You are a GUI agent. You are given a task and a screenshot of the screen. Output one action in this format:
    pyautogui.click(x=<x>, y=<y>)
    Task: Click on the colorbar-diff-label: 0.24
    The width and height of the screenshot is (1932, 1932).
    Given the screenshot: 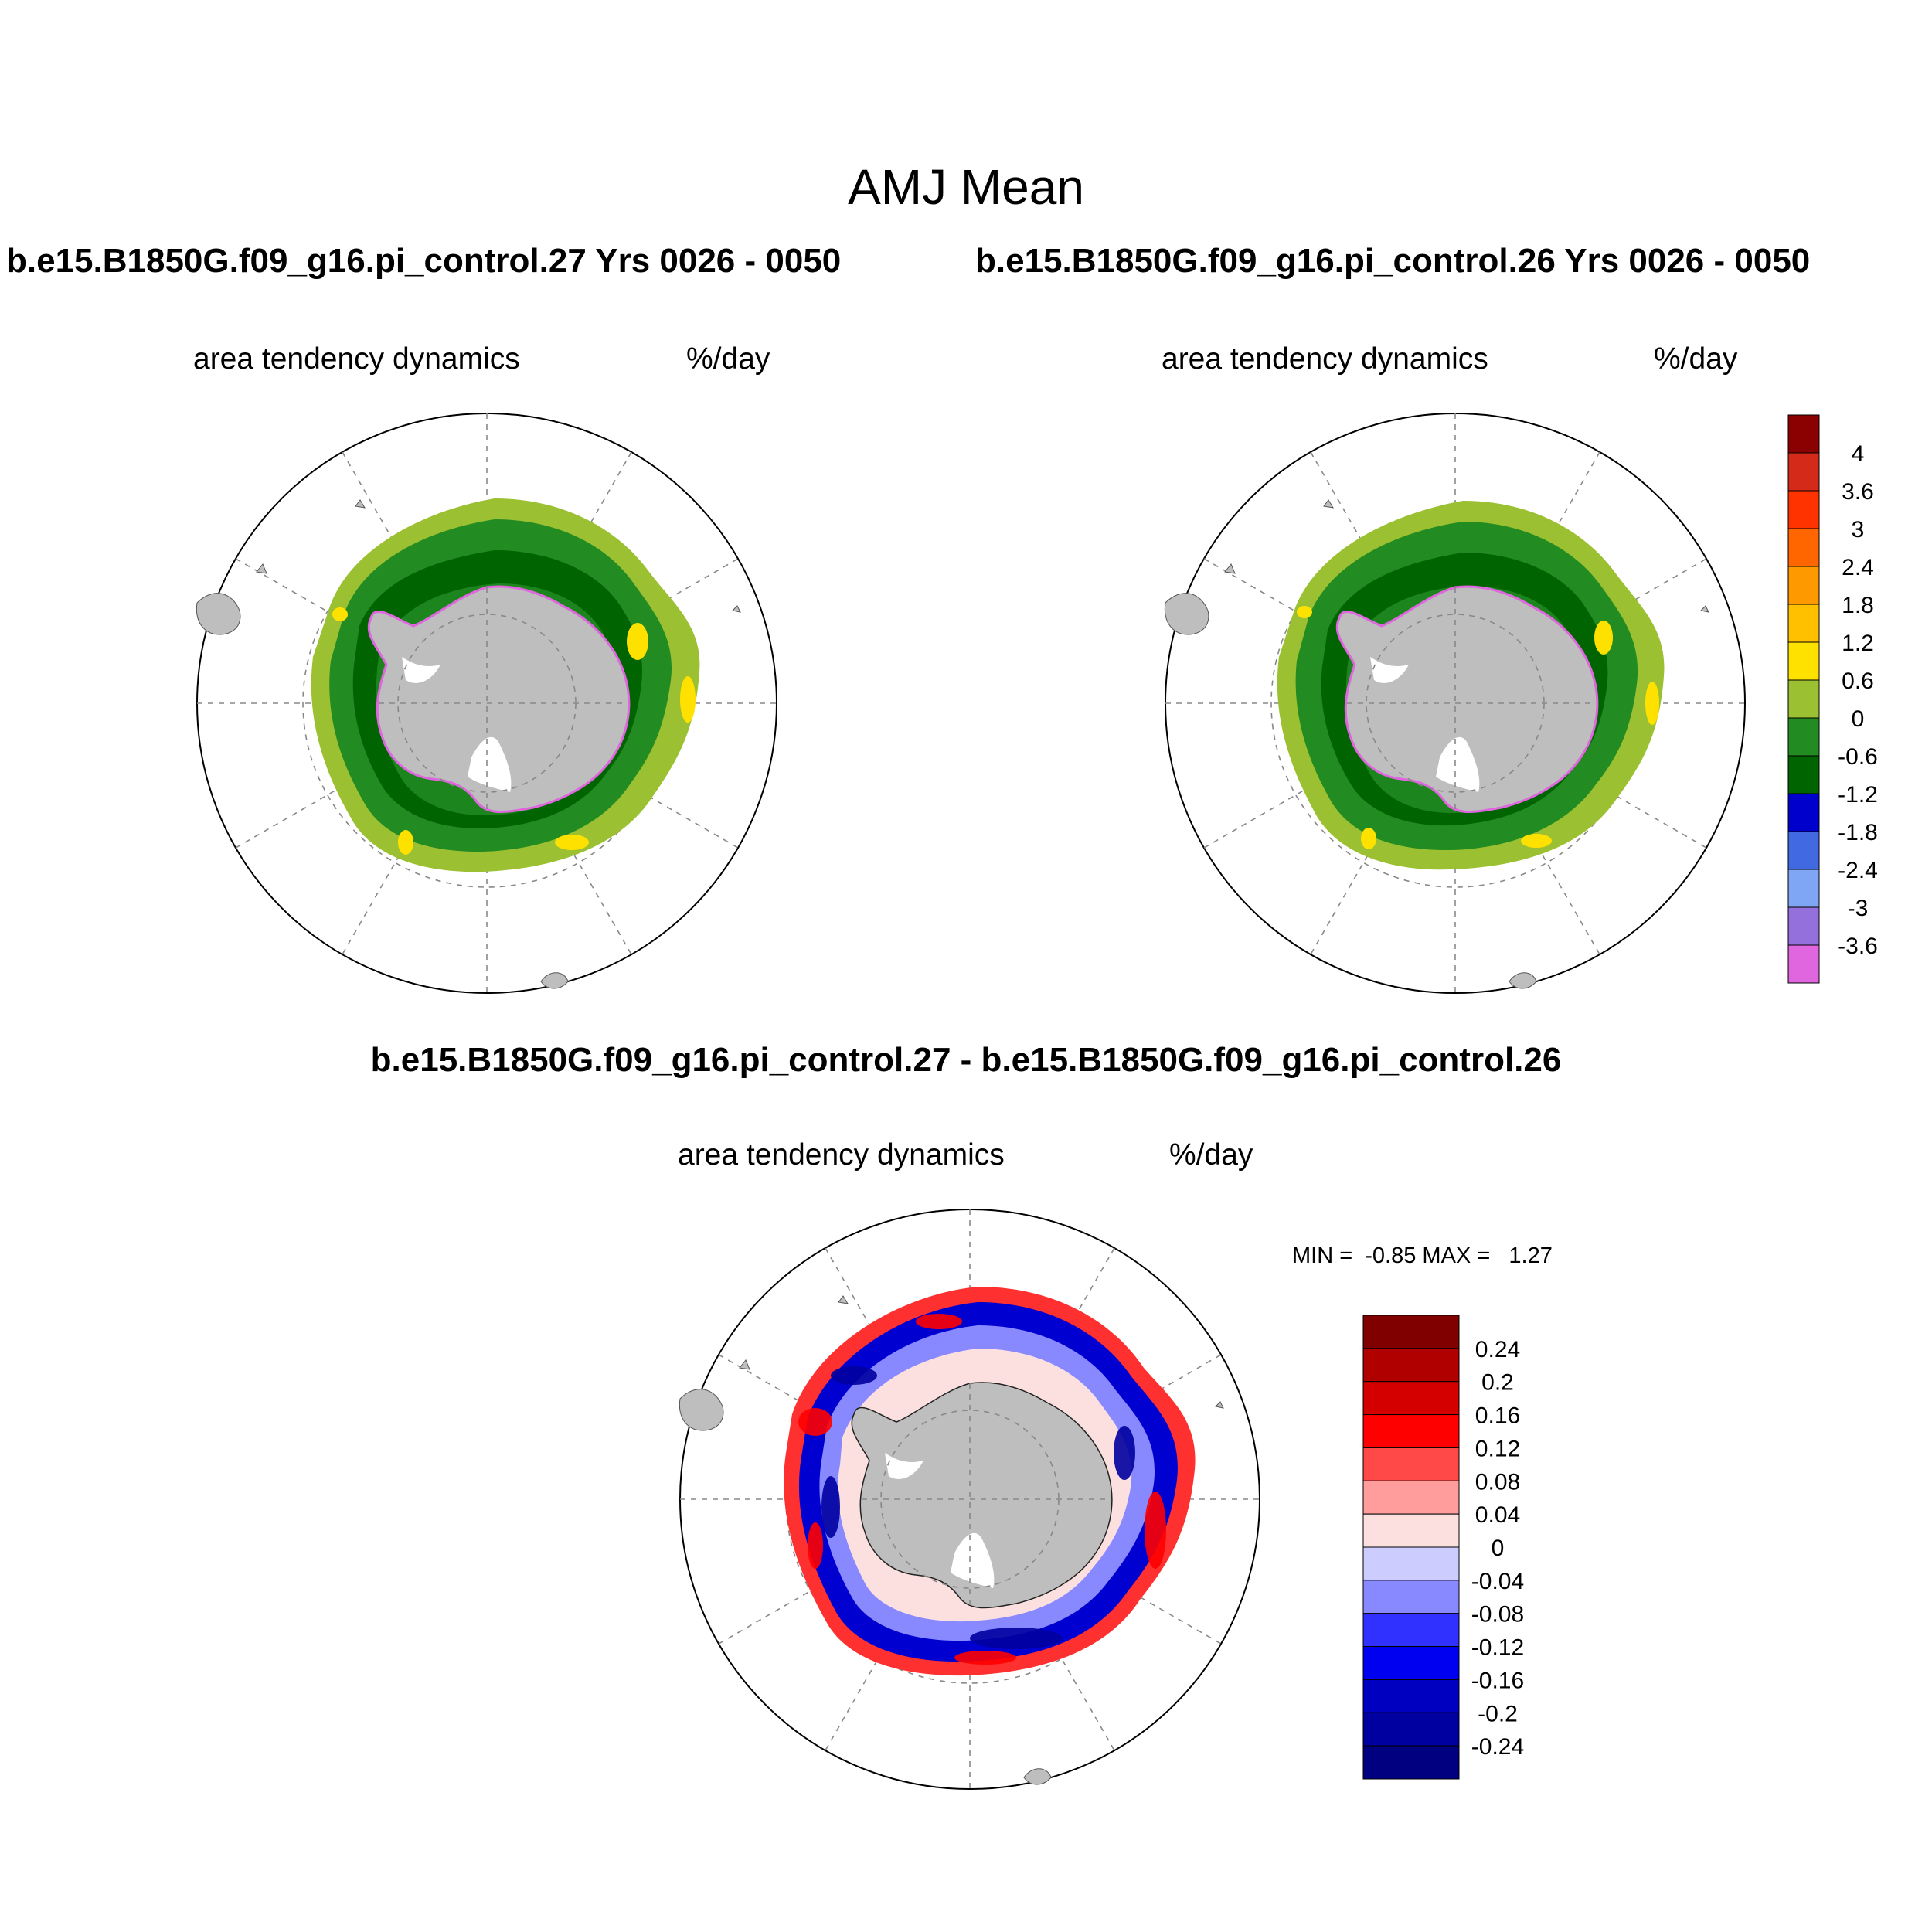 What is the action you would take?
    pyautogui.click(x=1497, y=1349)
    